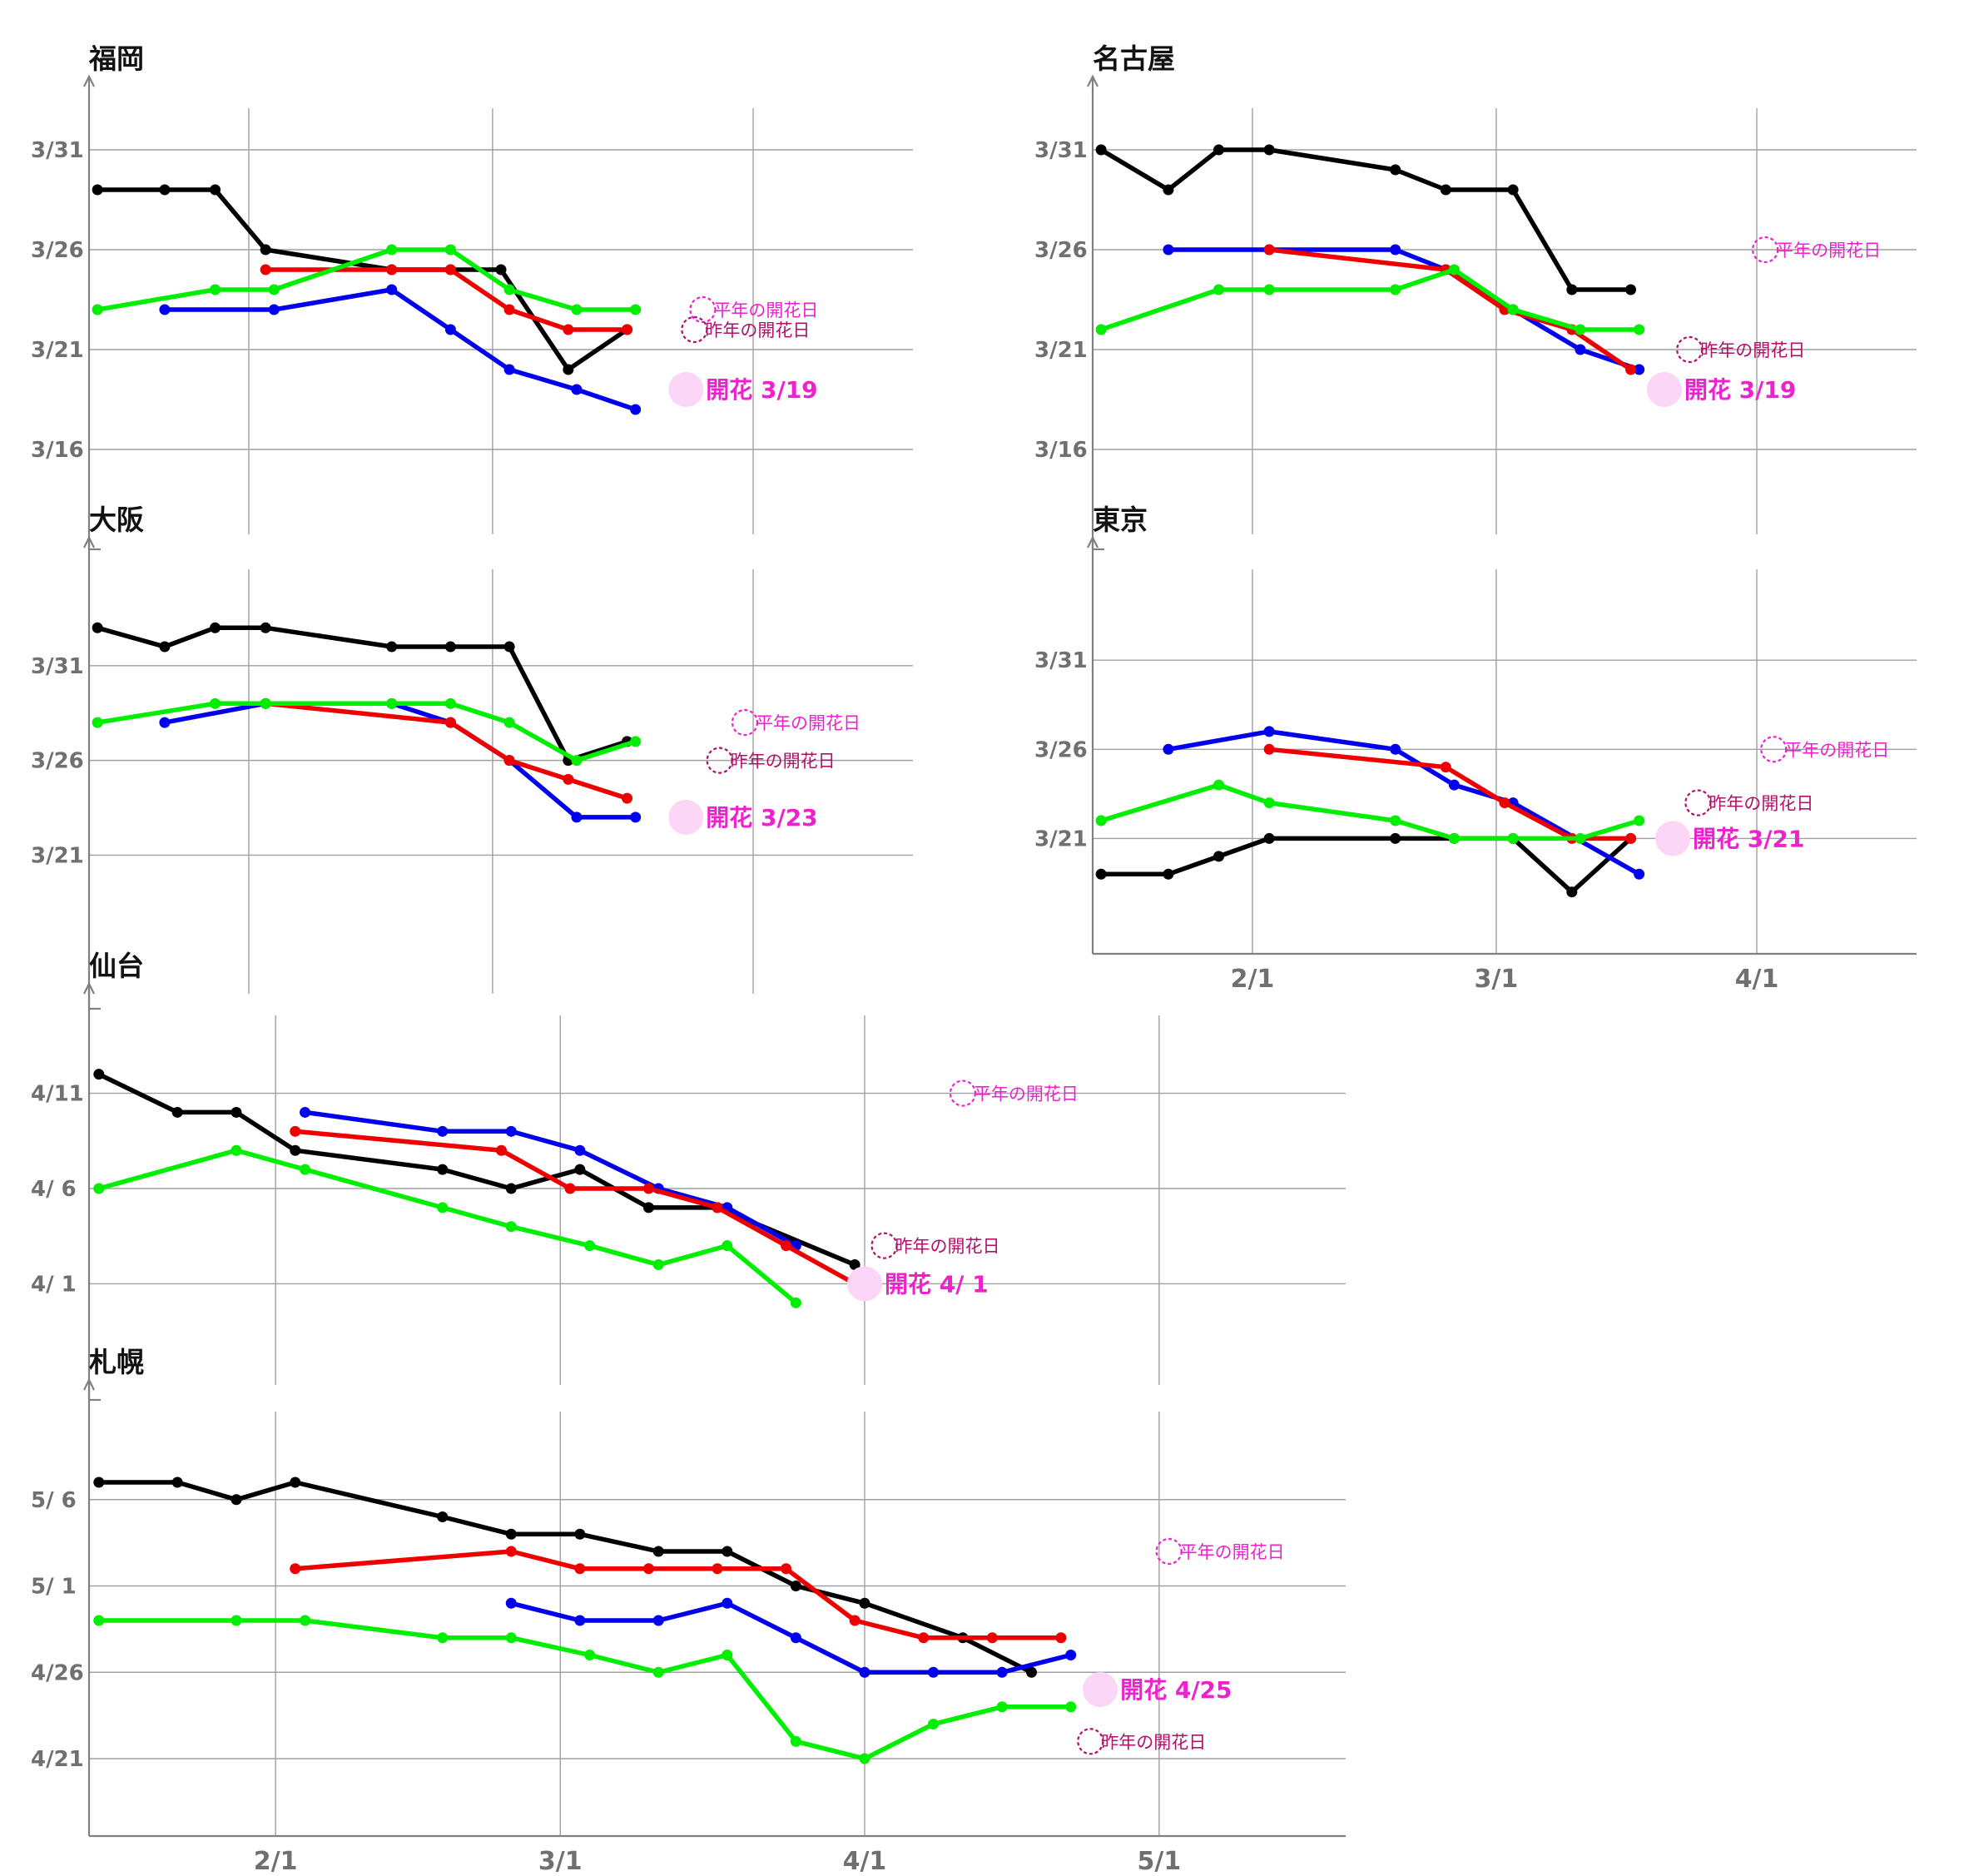 This screenshot has width=1964, height=1876. What do you see at coordinates (761, 818) in the screenshot?
I see `bloom-label: 開花 3/23` at bounding box center [761, 818].